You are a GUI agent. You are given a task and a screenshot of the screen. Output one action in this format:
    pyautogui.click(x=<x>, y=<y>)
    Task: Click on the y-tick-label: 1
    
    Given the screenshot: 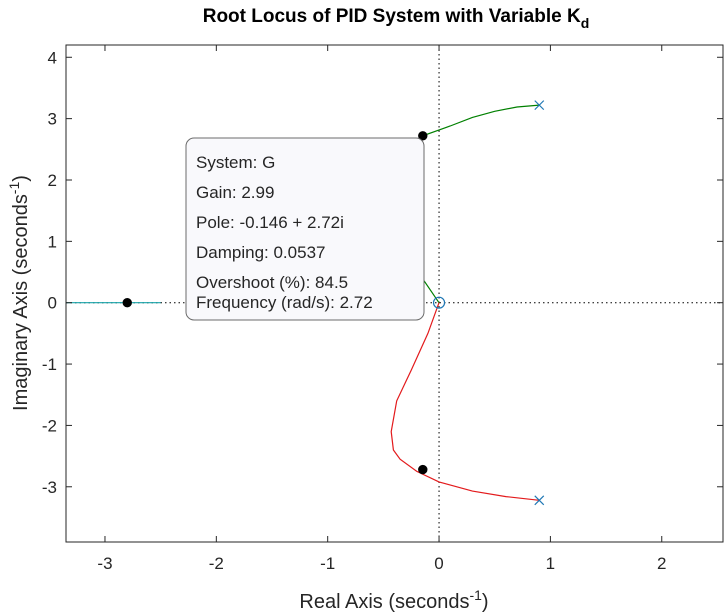 What is the action you would take?
    pyautogui.click(x=52, y=241)
    